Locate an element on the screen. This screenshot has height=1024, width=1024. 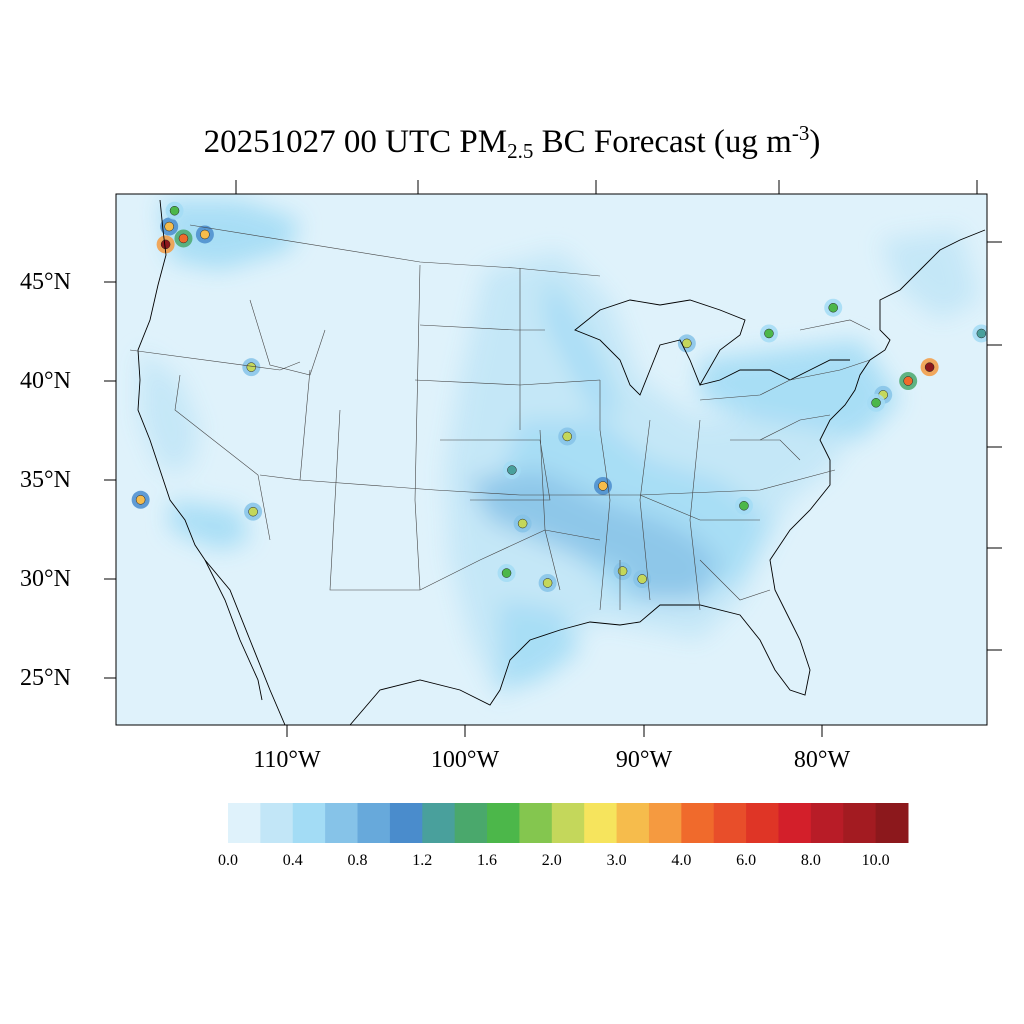
colorbar-label: 2.0 is located at coordinates (551, 860).